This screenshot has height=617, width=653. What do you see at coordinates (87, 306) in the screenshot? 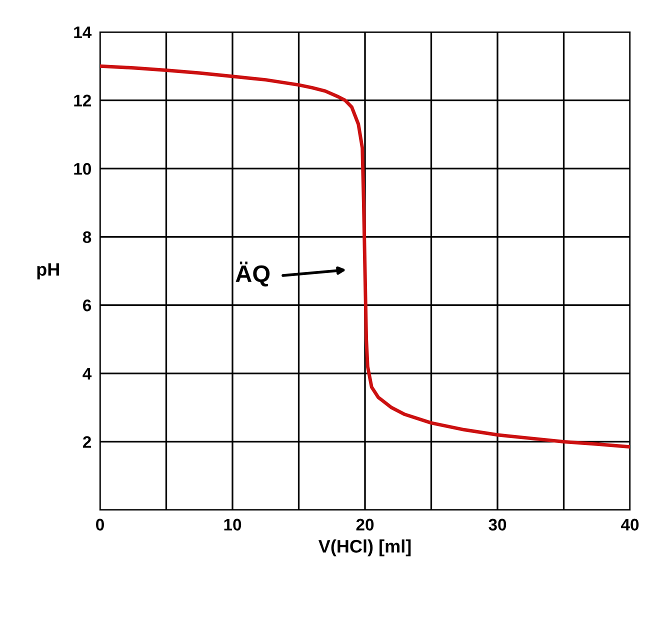
I see `y-tick-label: 6` at bounding box center [87, 306].